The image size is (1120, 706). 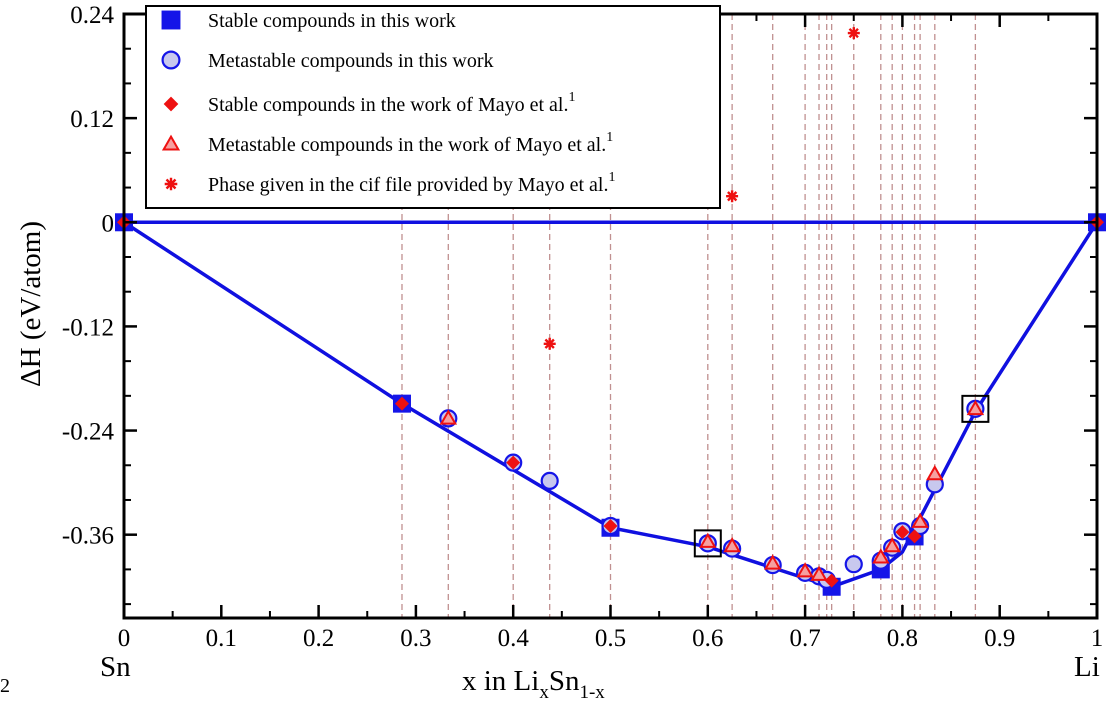 I want to click on corner-number: 2, so click(x=5, y=686).